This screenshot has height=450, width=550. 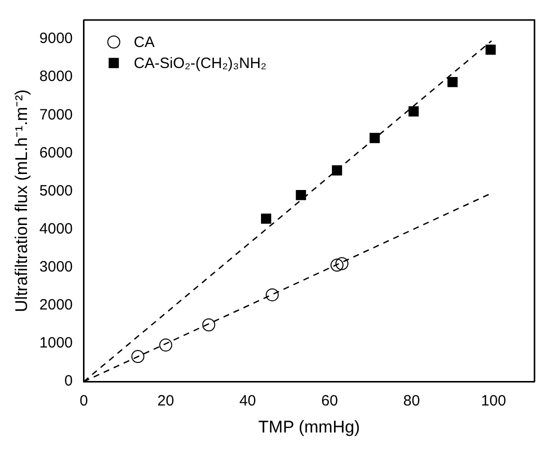 What do you see at coordinates (56, 39) in the screenshot?
I see `y-tick-label: 9000` at bounding box center [56, 39].